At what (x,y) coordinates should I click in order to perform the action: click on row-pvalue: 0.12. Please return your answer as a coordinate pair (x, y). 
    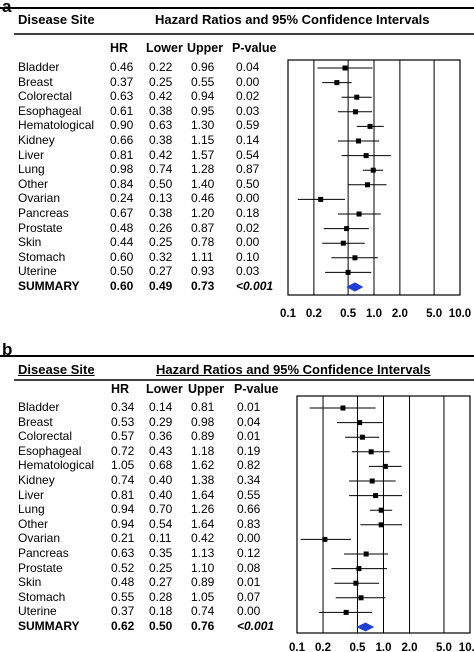
    Looking at the image, I should click on (249, 553).